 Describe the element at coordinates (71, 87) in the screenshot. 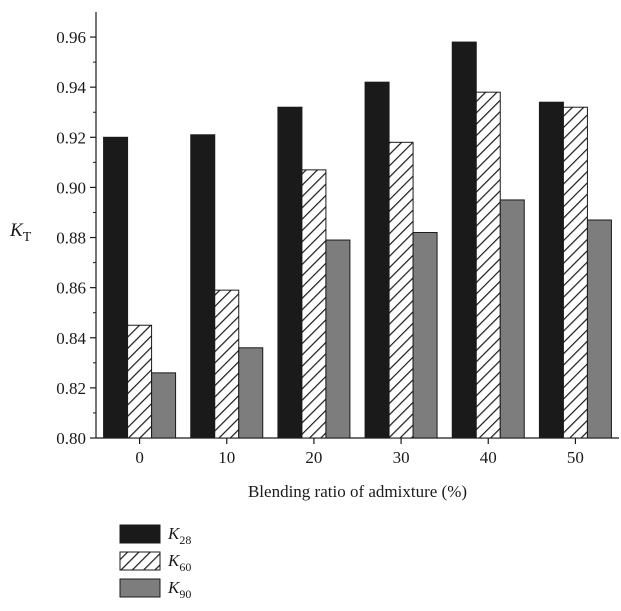

I see `y-tick-label: 0.94` at that location.